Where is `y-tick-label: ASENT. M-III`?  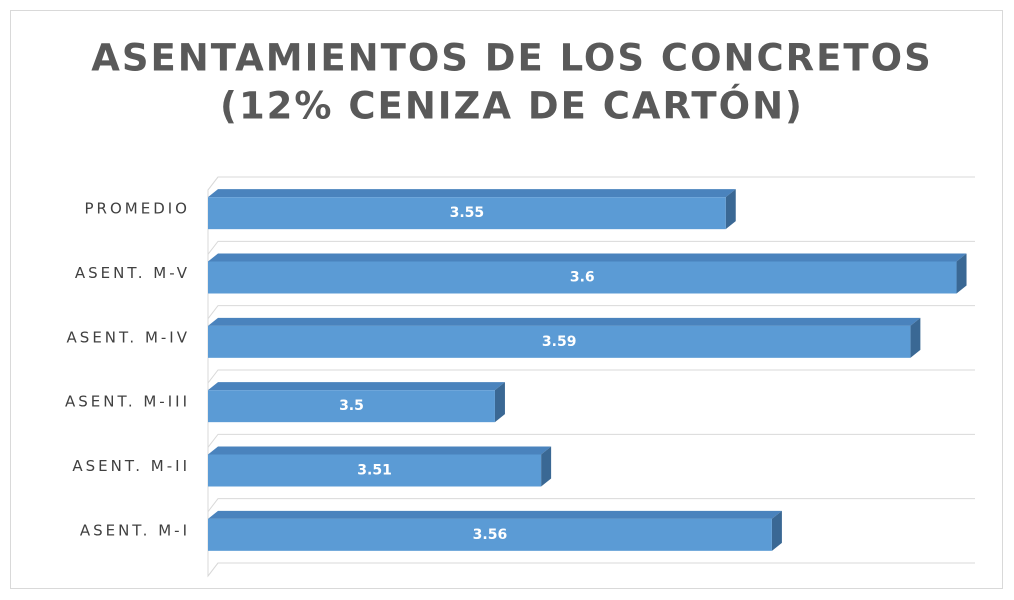 y-tick-label: ASENT. M-III is located at coordinates (127, 402).